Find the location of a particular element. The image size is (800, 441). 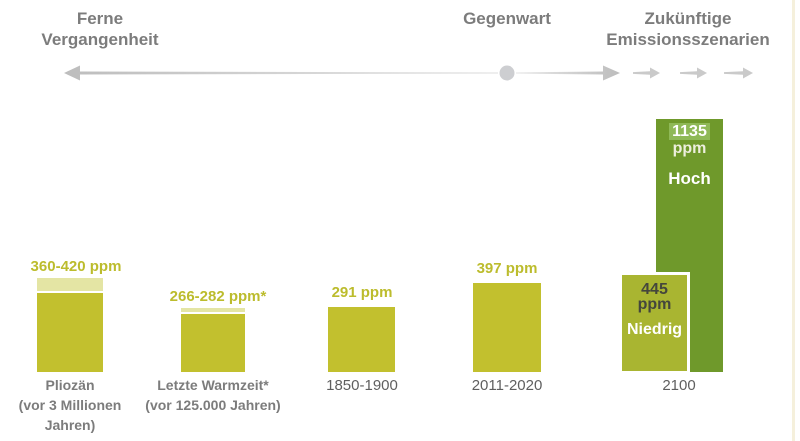

present-dot-icon is located at coordinates (507, 73).